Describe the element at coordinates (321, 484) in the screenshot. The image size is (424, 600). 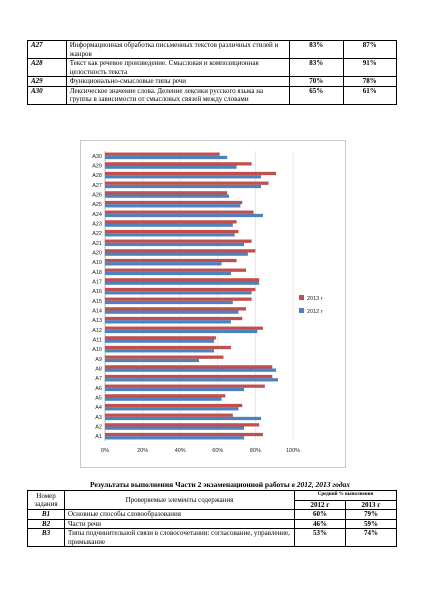
I see `part2-title-years: в 2012, 2013 годах` at that location.